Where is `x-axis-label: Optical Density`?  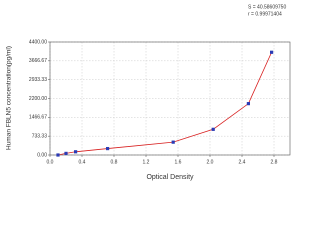
x-axis-label: Optical Density is located at coordinates (170, 177).